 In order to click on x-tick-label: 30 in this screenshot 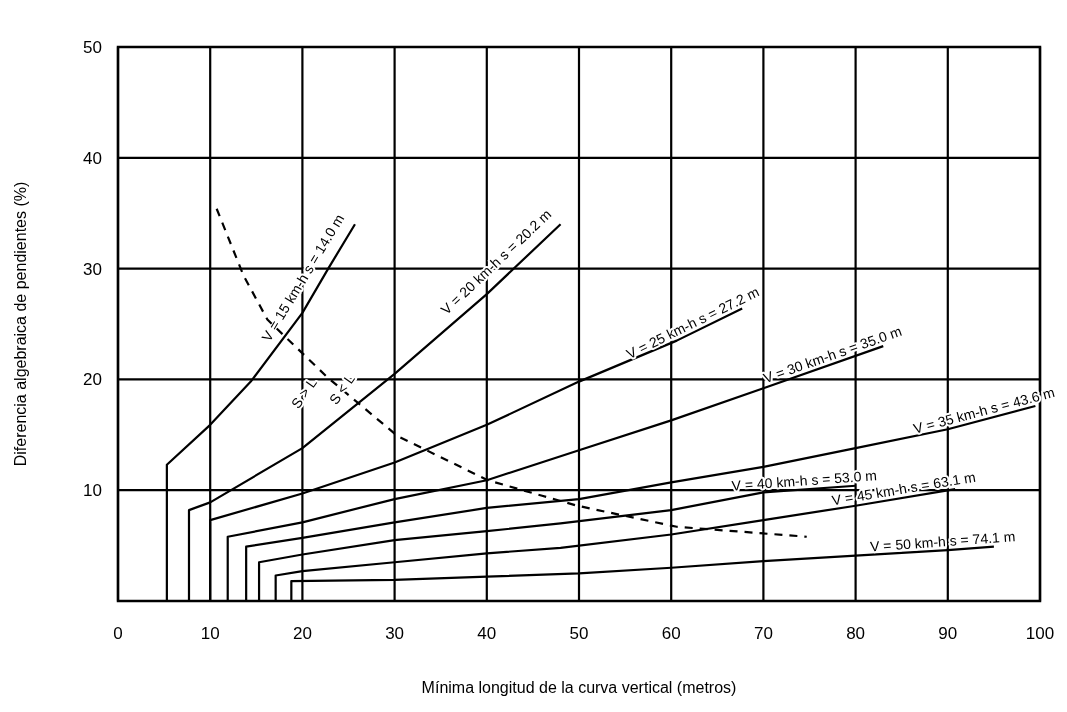, I will do `click(395, 633)`.